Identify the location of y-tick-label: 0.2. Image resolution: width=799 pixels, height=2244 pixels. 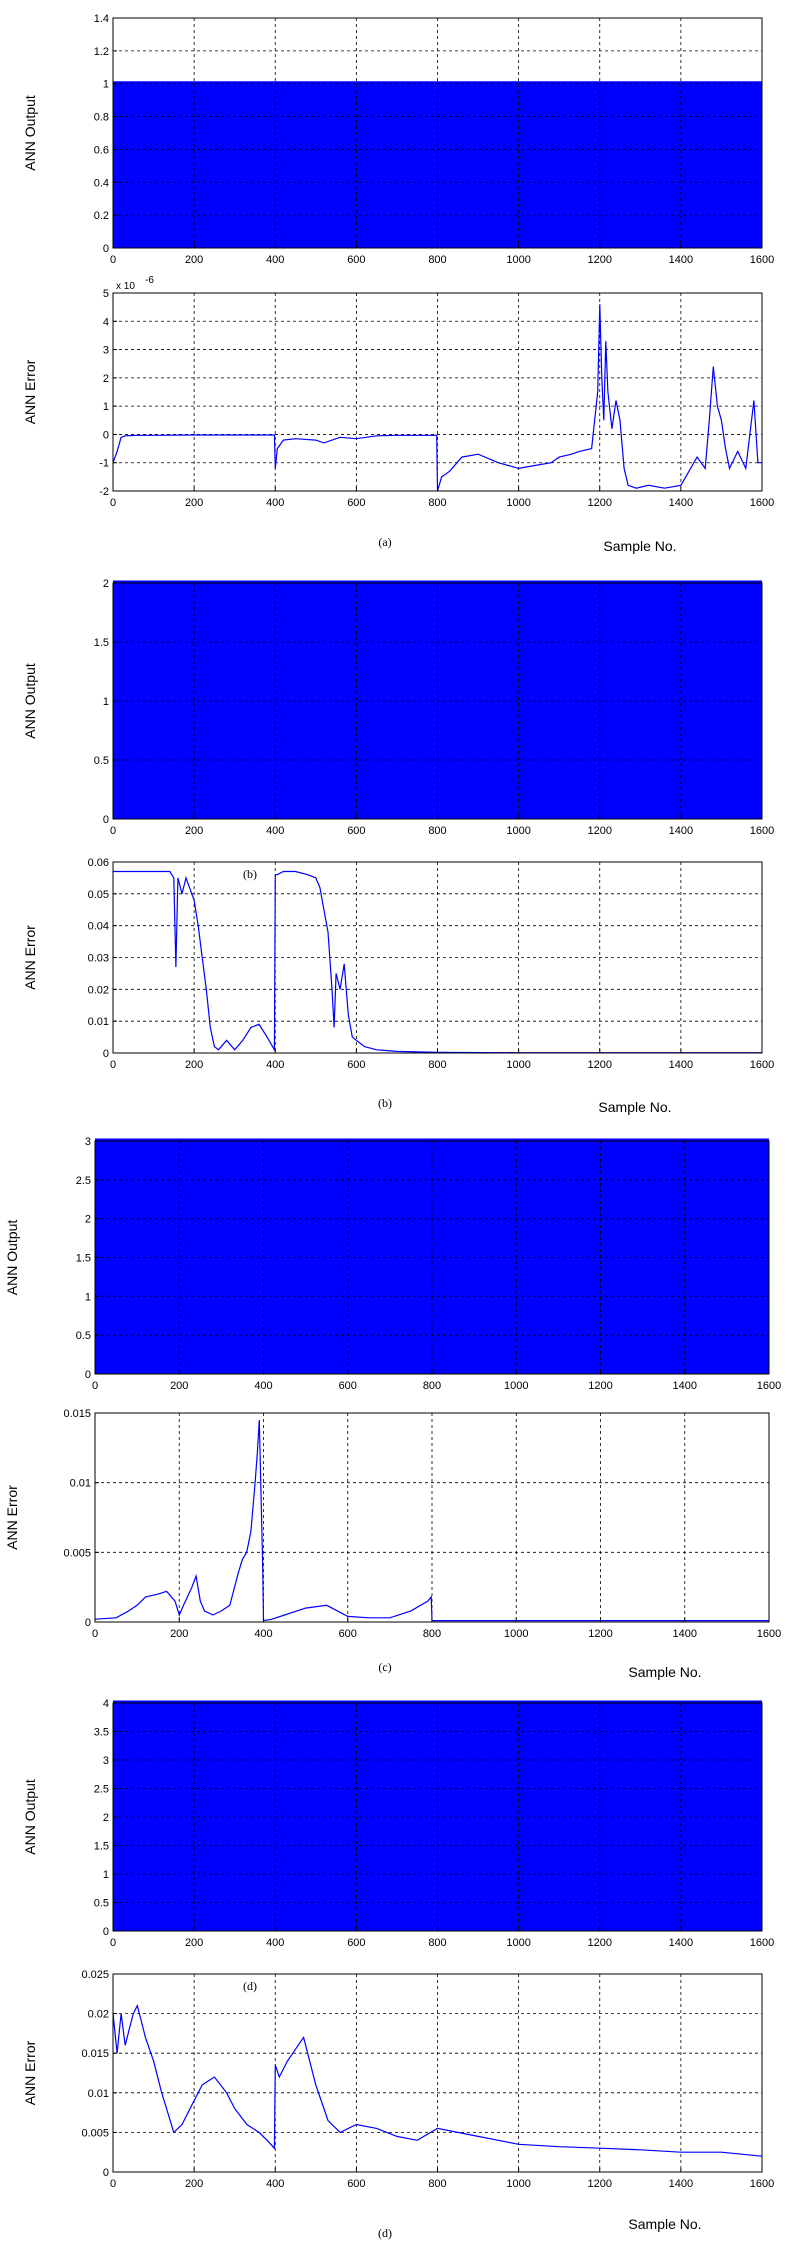
(101, 216).